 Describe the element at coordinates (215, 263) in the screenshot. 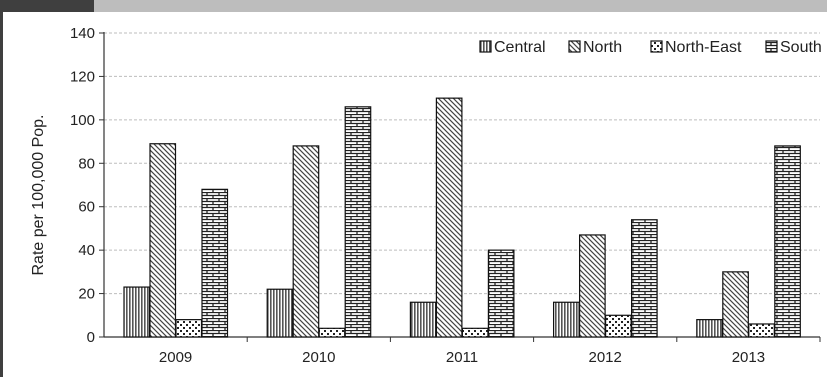

I see `bar-south-2009` at that location.